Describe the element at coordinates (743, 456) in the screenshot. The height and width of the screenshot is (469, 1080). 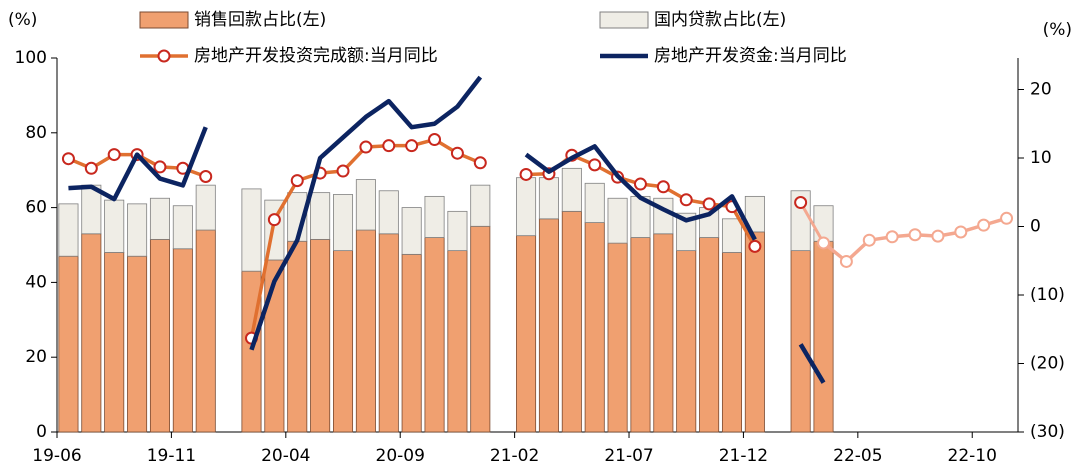
I see `x-tick-label: 21-12` at that location.